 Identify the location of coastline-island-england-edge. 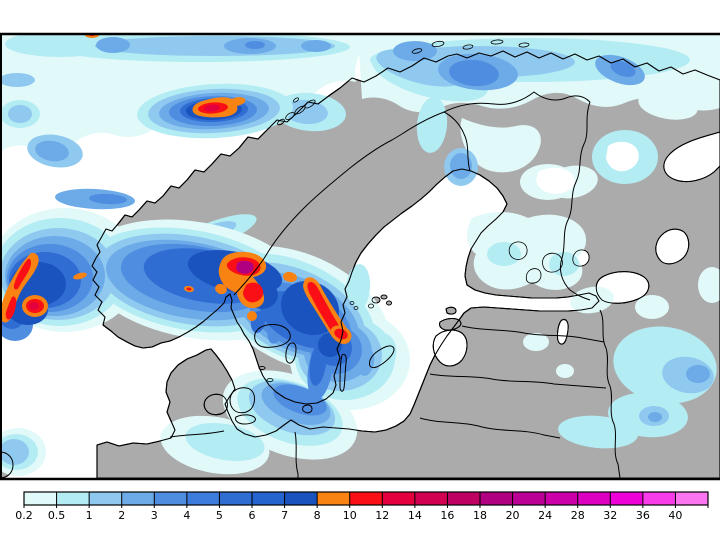
(7, 465).